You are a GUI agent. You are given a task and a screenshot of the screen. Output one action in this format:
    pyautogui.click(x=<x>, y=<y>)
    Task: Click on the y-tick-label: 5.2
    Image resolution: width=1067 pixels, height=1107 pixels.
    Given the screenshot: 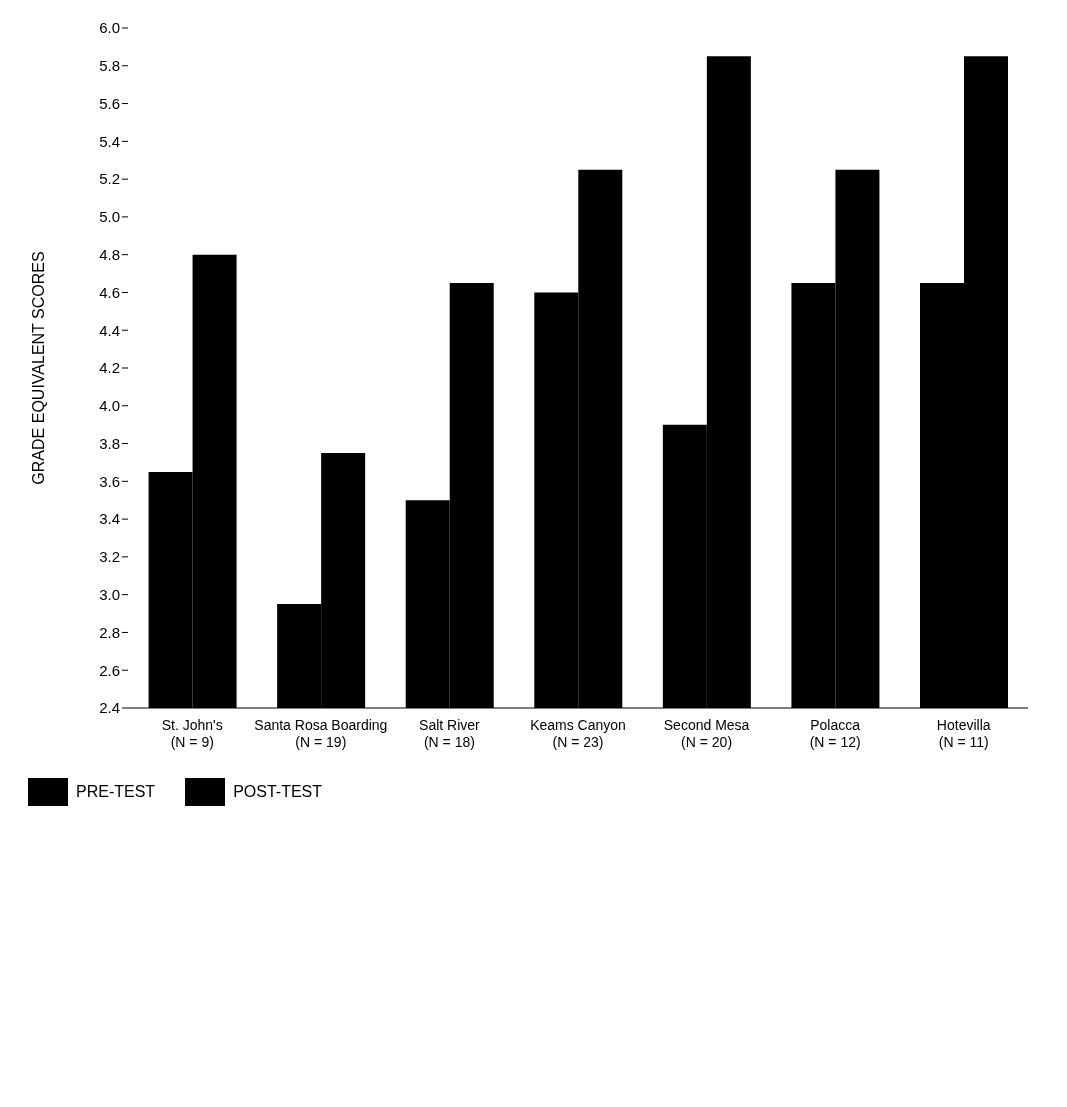 What is the action you would take?
    pyautogui.click(x=109, y=179)
    